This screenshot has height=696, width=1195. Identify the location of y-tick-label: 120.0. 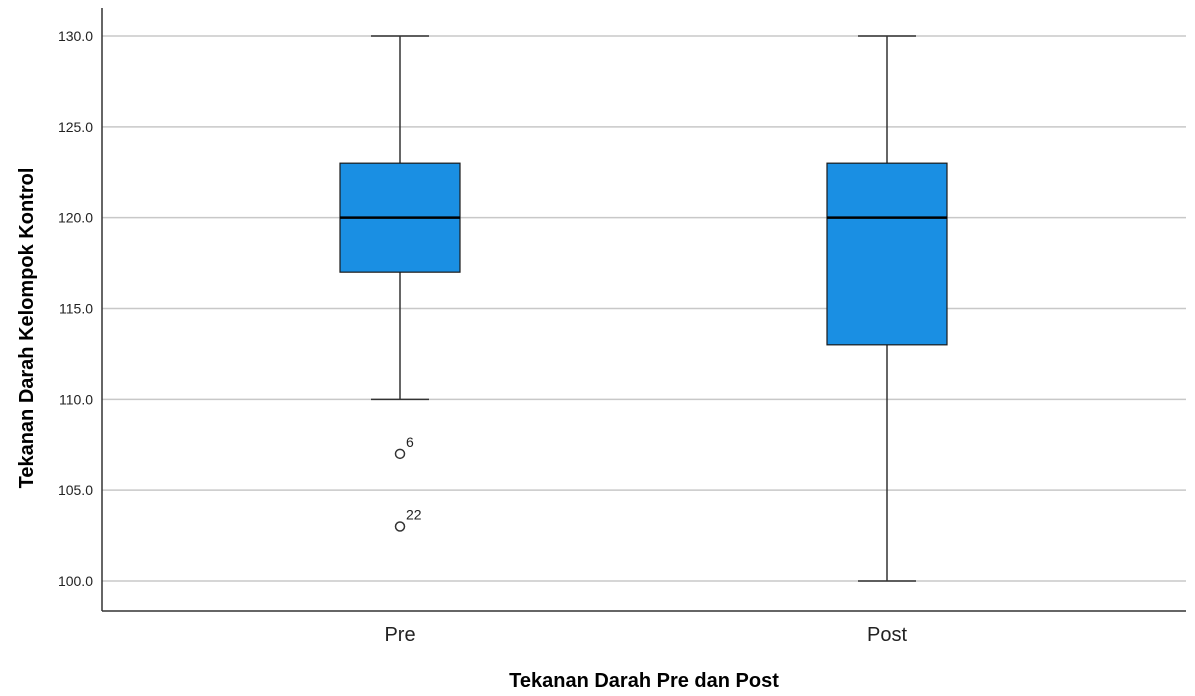
(75, 218).